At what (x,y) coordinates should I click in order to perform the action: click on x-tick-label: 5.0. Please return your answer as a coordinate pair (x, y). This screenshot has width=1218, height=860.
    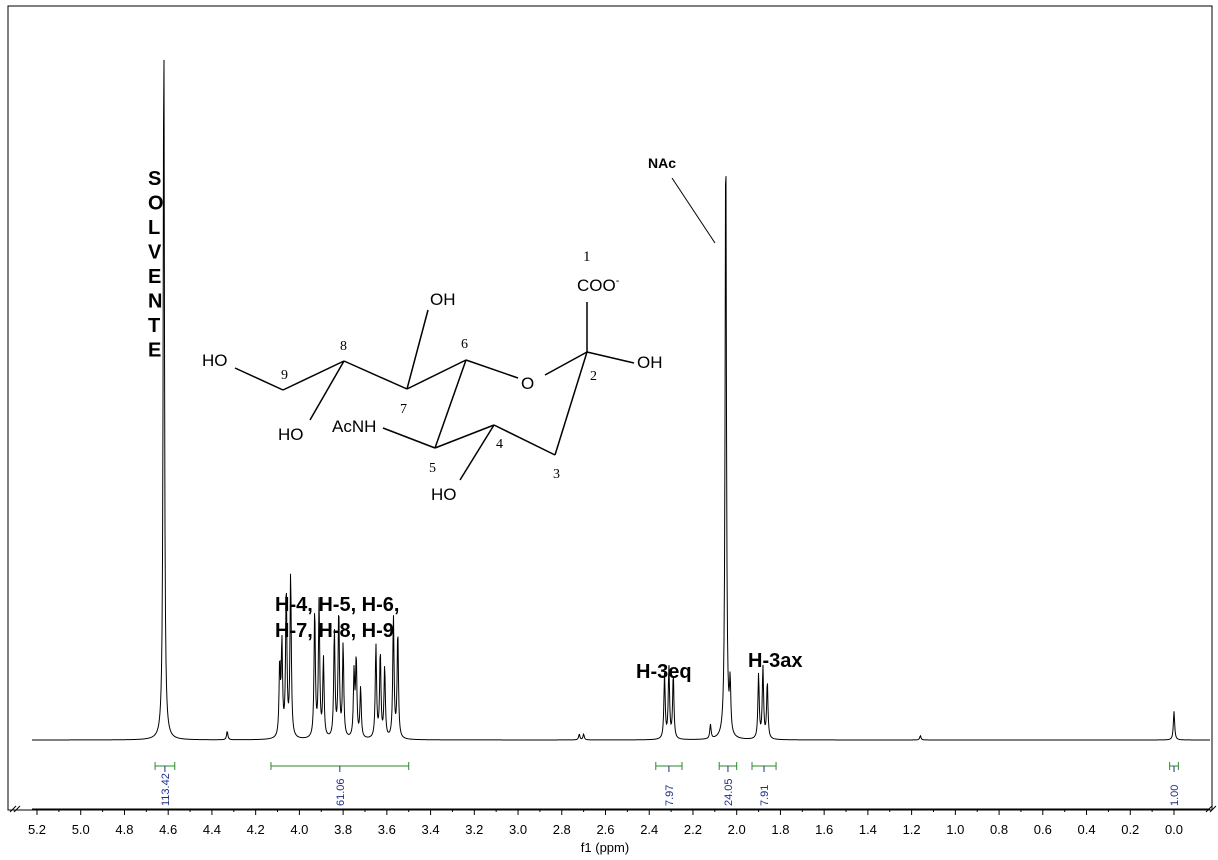
    Looking at the image, I should click on (81, 829).